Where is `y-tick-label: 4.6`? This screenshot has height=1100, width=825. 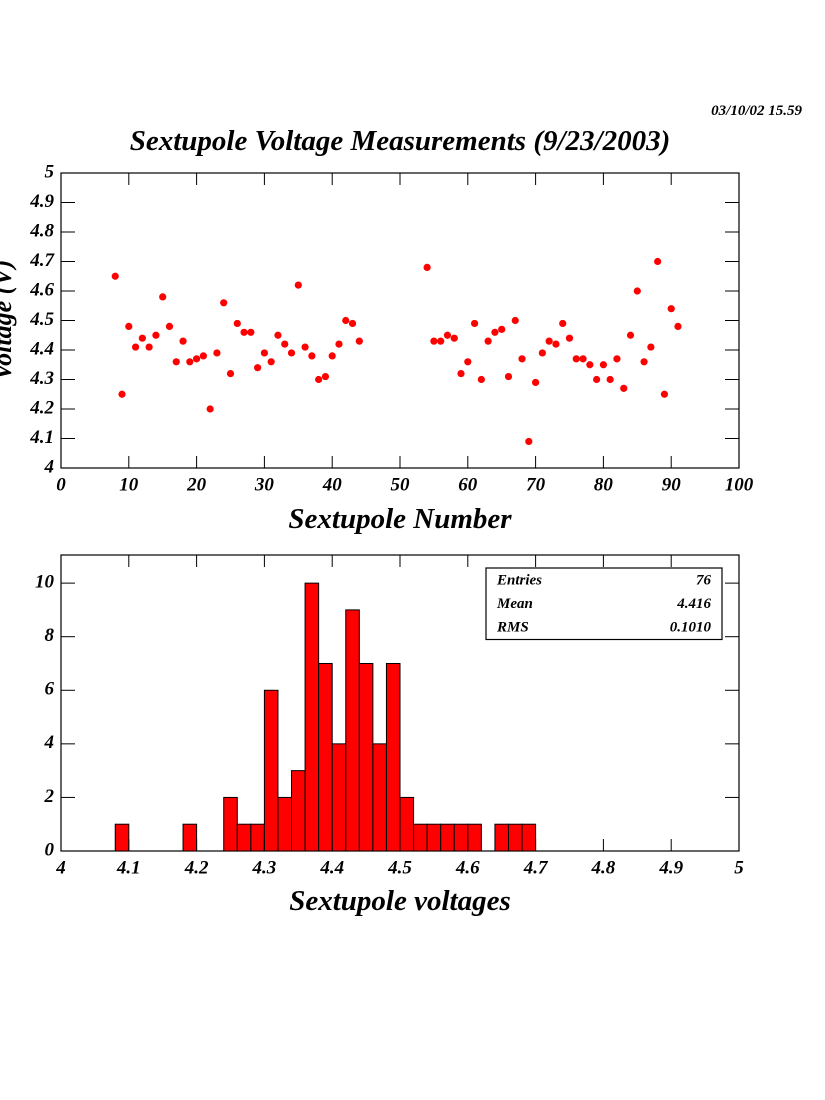
y-tick-label: 4.6 is located at coordinates (41, 289).